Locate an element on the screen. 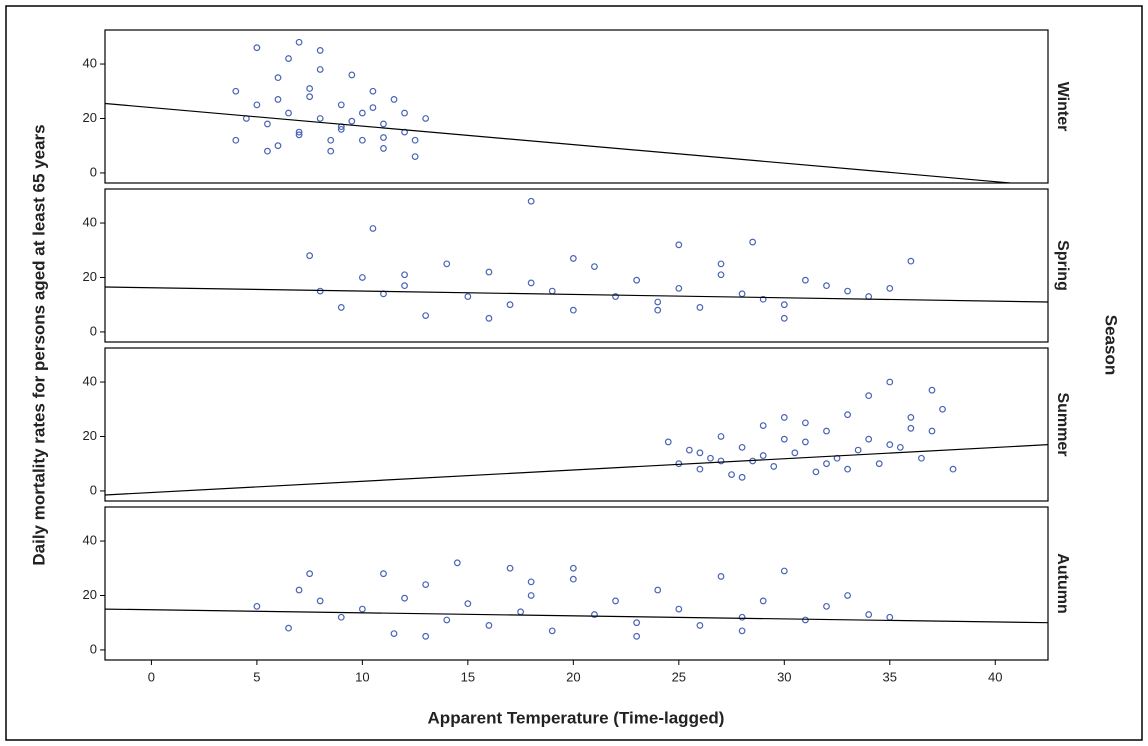  y-tick-label: 20 is located at coordinates (90, 117).